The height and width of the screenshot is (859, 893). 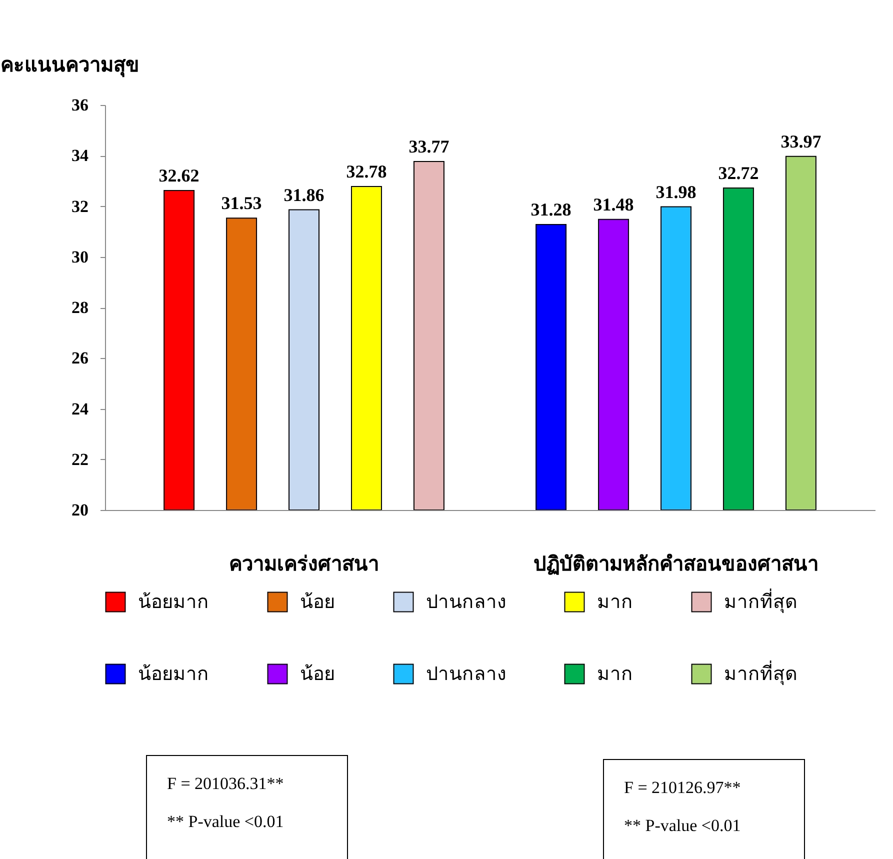 I want to click on y-tick-label: 30, so click(x=80, y=256).